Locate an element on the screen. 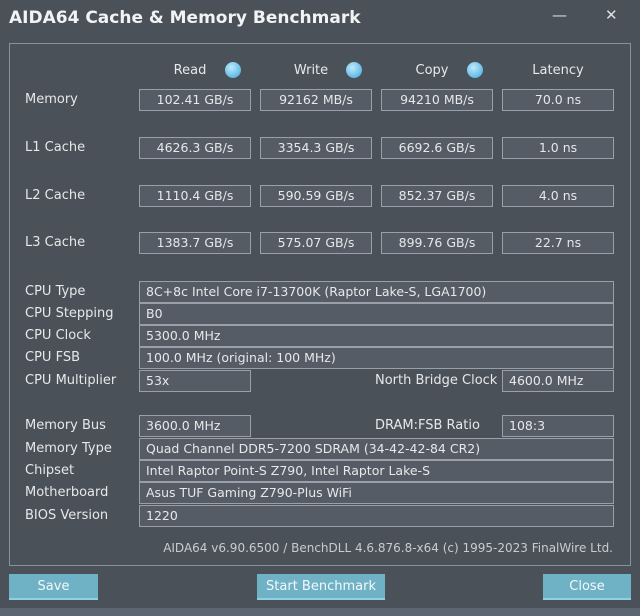 This screenshot has width=640, height=616. cpu-clock-label: CPU Clock is located at coordinates (58, 335).